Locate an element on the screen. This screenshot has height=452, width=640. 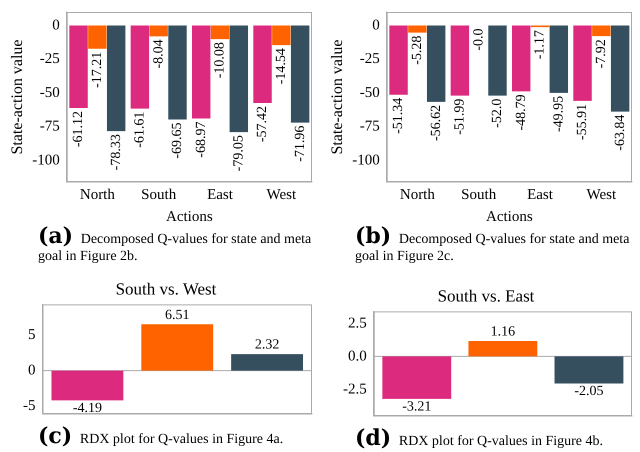
text: (a) Decomposed Q-values for state and meta goal in Figure 2b. is located at coordinates (175, 244).